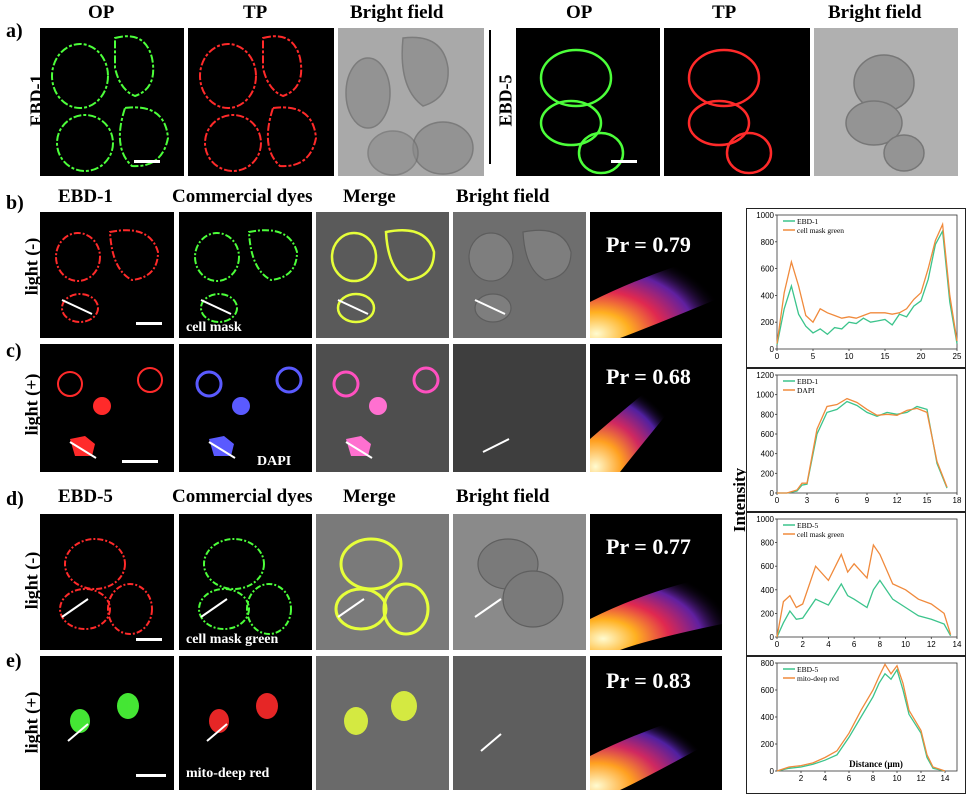 The image size is (968, 799). I want to click on panel-b-header-ebd1: EBD-1, so click(85, 196).